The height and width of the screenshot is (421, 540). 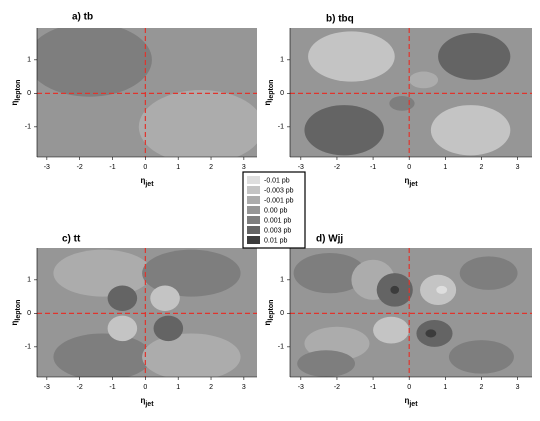 What do you see at coordinates (82, 17) in the screenshot?
I see `panel-title: a) tb` at bounding box center [82, 17].